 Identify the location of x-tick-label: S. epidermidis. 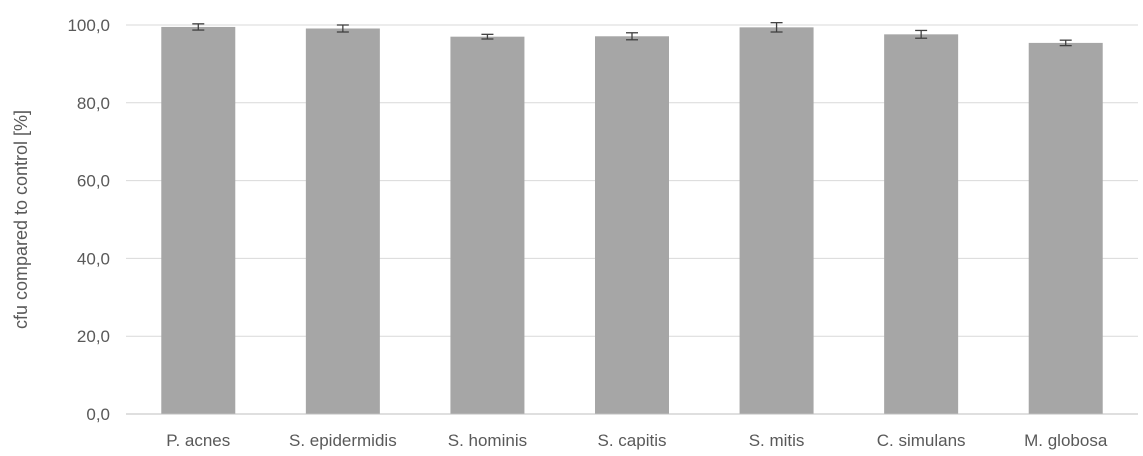
(343, 440).